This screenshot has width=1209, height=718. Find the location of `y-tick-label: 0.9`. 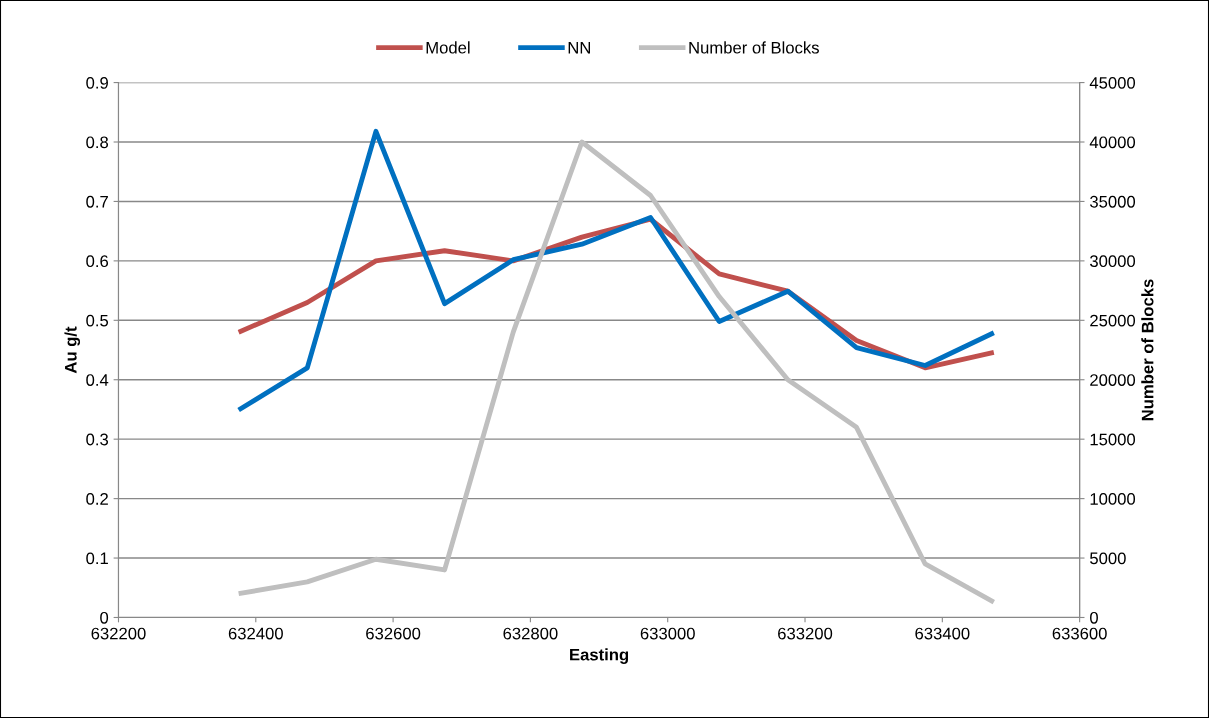

y-tick-label: 0.9 is located at coordinates (97, 82).